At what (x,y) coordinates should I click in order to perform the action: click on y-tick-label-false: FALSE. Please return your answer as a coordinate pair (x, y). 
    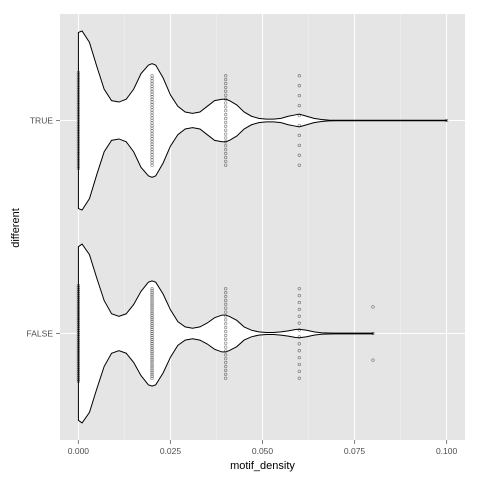
    Looking at the image, I should click on (40, 334).